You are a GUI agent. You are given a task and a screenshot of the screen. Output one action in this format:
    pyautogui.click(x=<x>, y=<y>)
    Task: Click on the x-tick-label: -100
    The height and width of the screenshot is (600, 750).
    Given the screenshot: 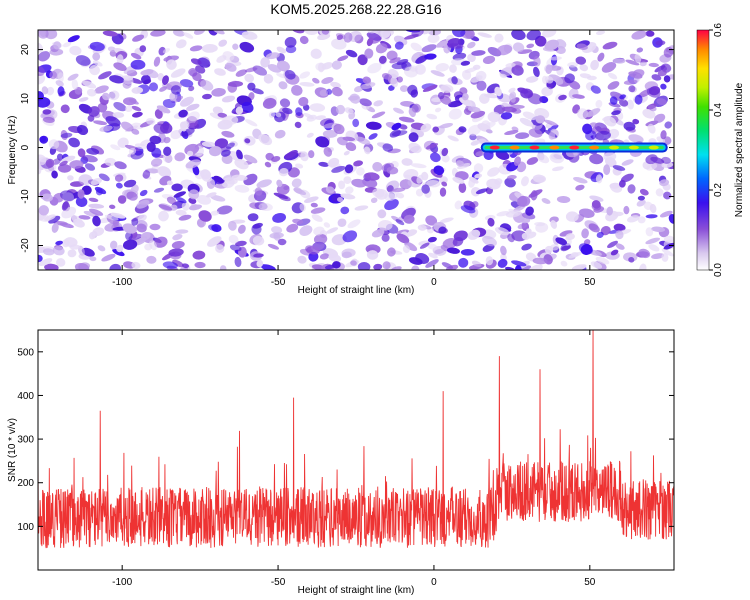 What is the action you would take?
    pyautogui.click(x=122, y=282)
    